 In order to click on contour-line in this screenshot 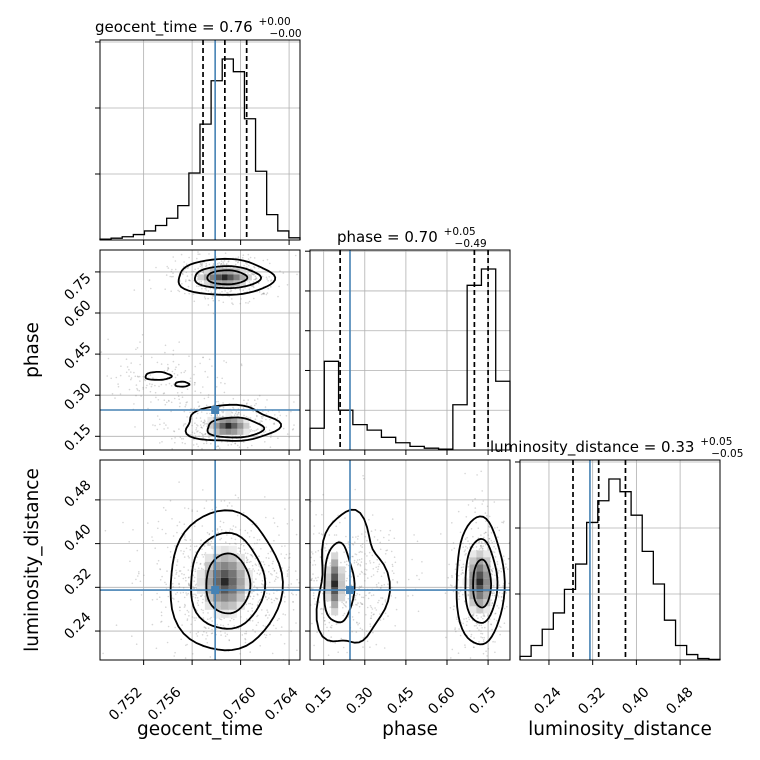, I will do `click(236, 427)`.